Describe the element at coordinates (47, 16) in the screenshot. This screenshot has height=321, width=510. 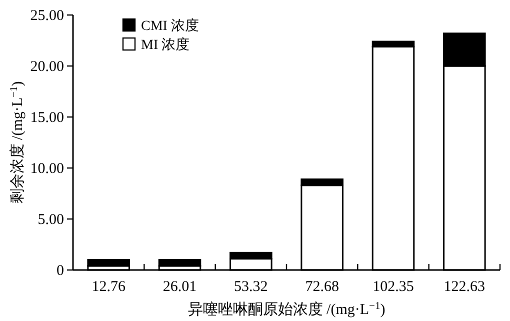
I see `y-tick-label: 25.00` at that location.